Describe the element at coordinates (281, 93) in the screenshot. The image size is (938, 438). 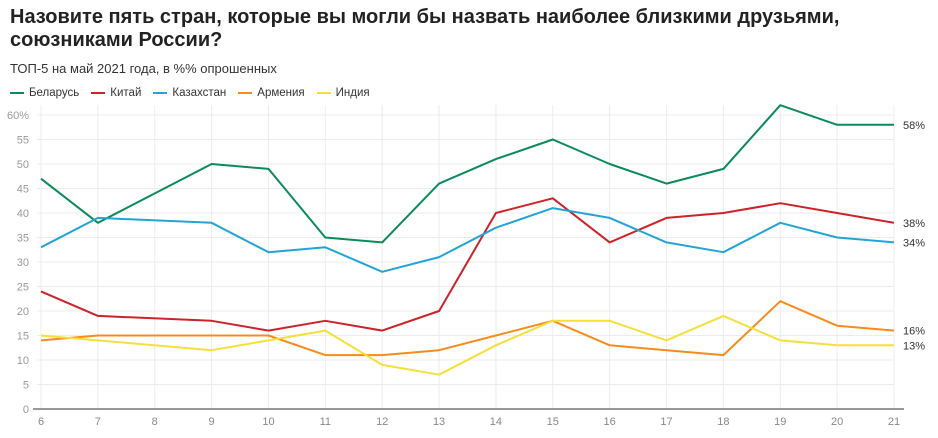
I see `legend-label: Армения` at that location.